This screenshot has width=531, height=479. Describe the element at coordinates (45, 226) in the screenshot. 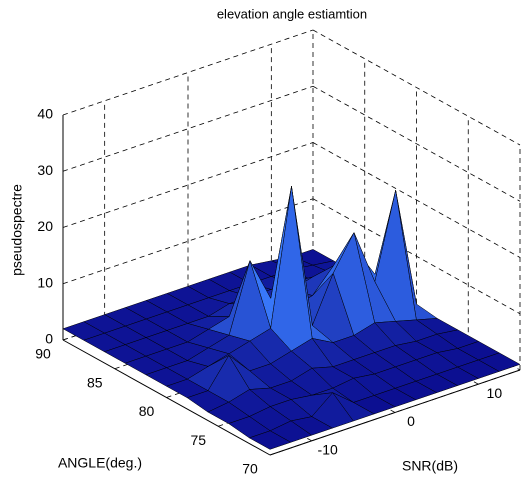

I see `z-tick-label: 20` at that location.